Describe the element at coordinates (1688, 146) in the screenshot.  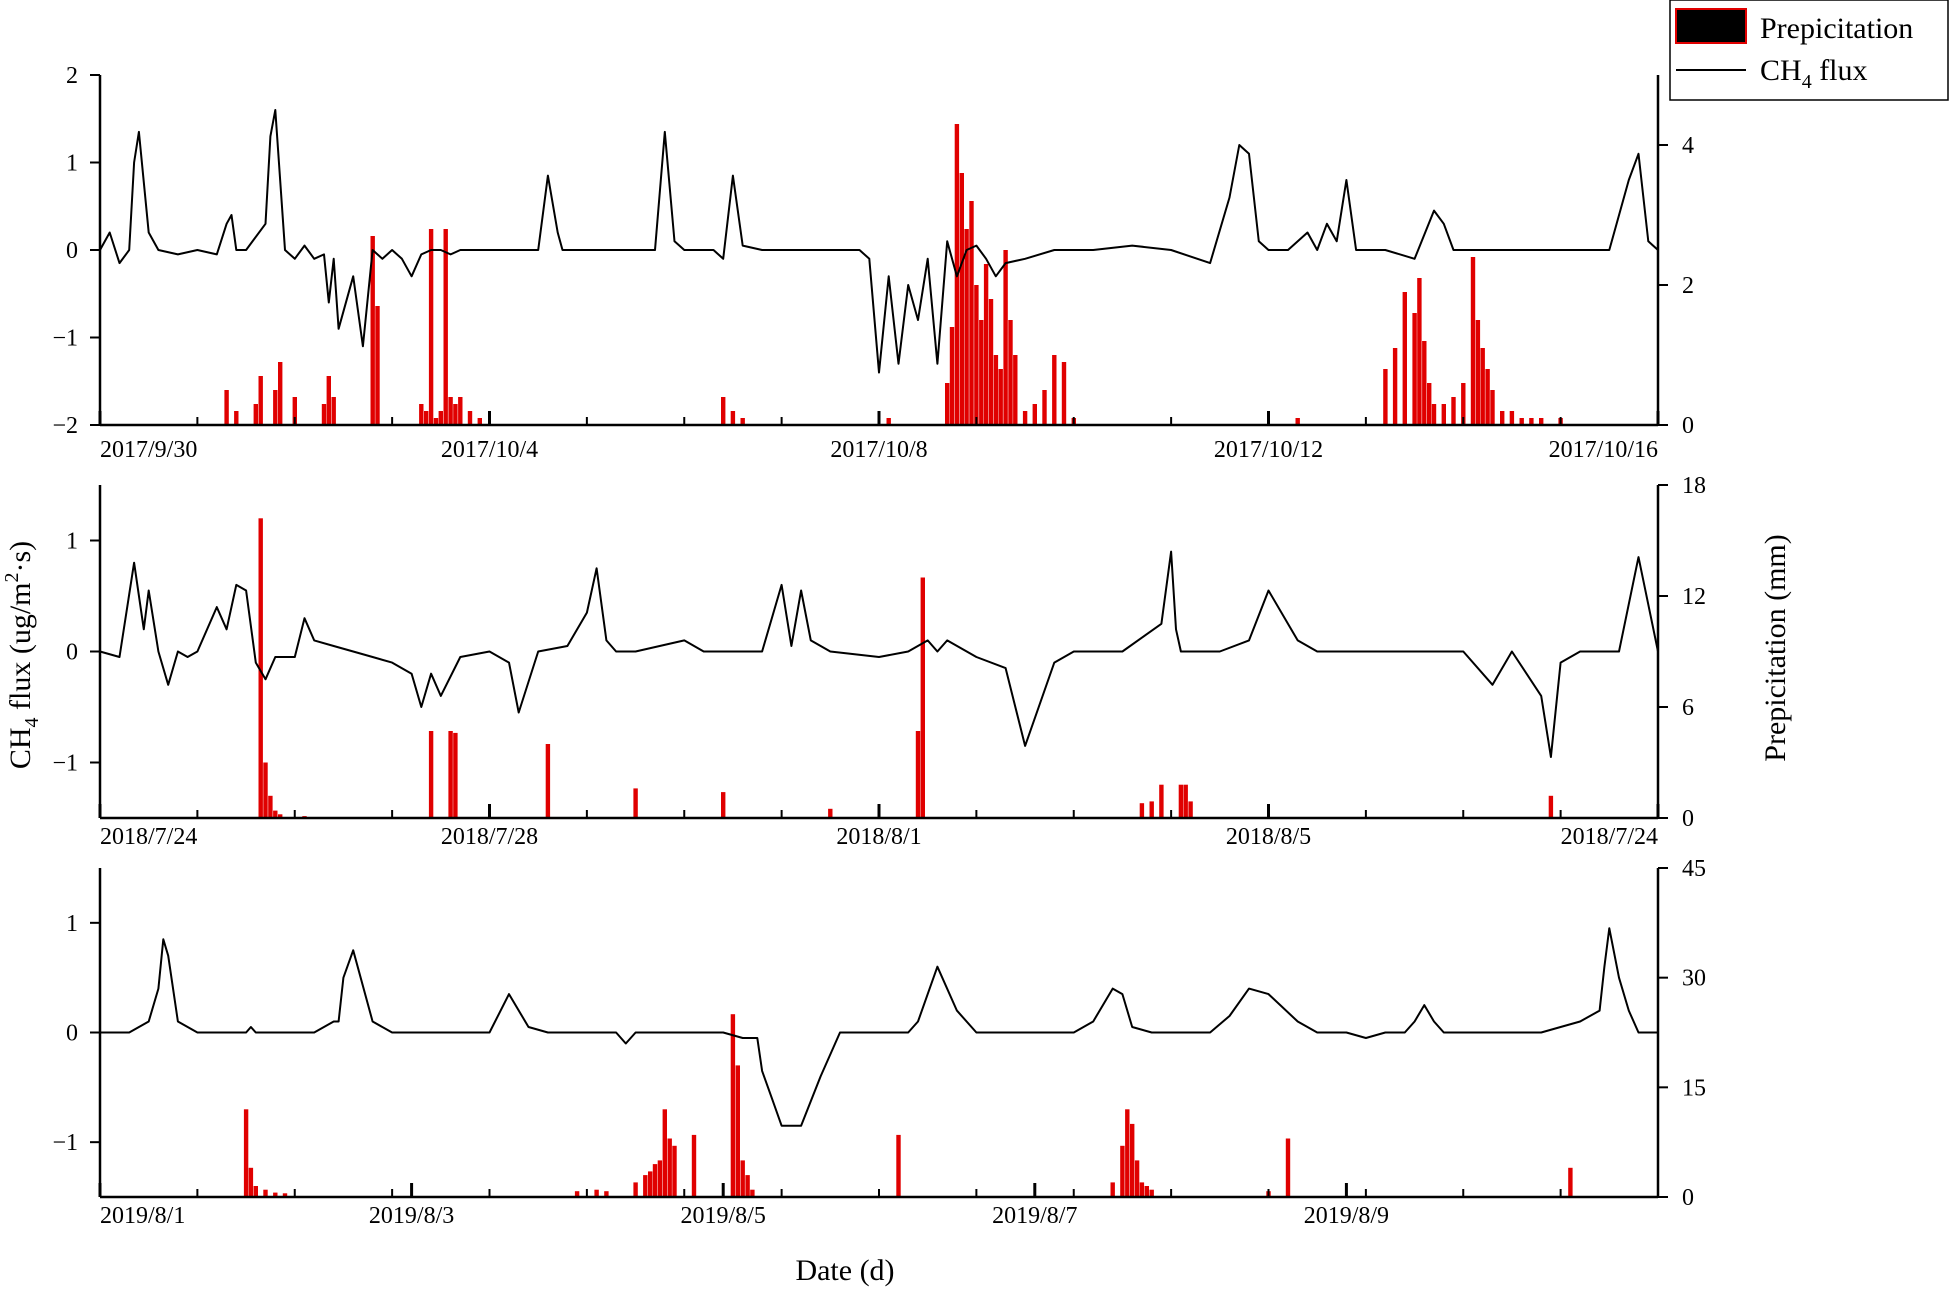
I see `right-tick-label: 4` at that location.